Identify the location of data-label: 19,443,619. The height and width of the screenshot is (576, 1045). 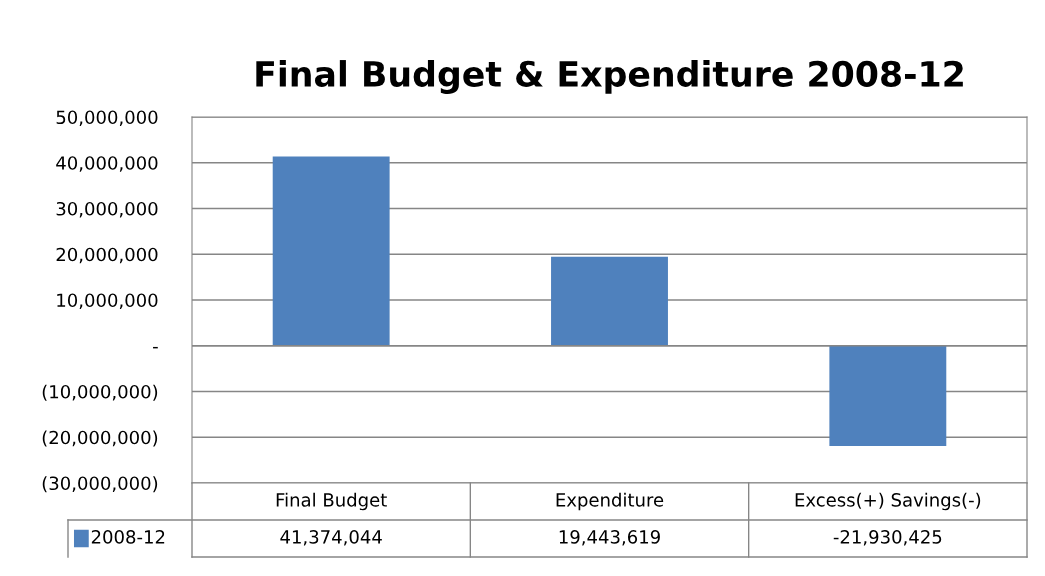
(609, 538).